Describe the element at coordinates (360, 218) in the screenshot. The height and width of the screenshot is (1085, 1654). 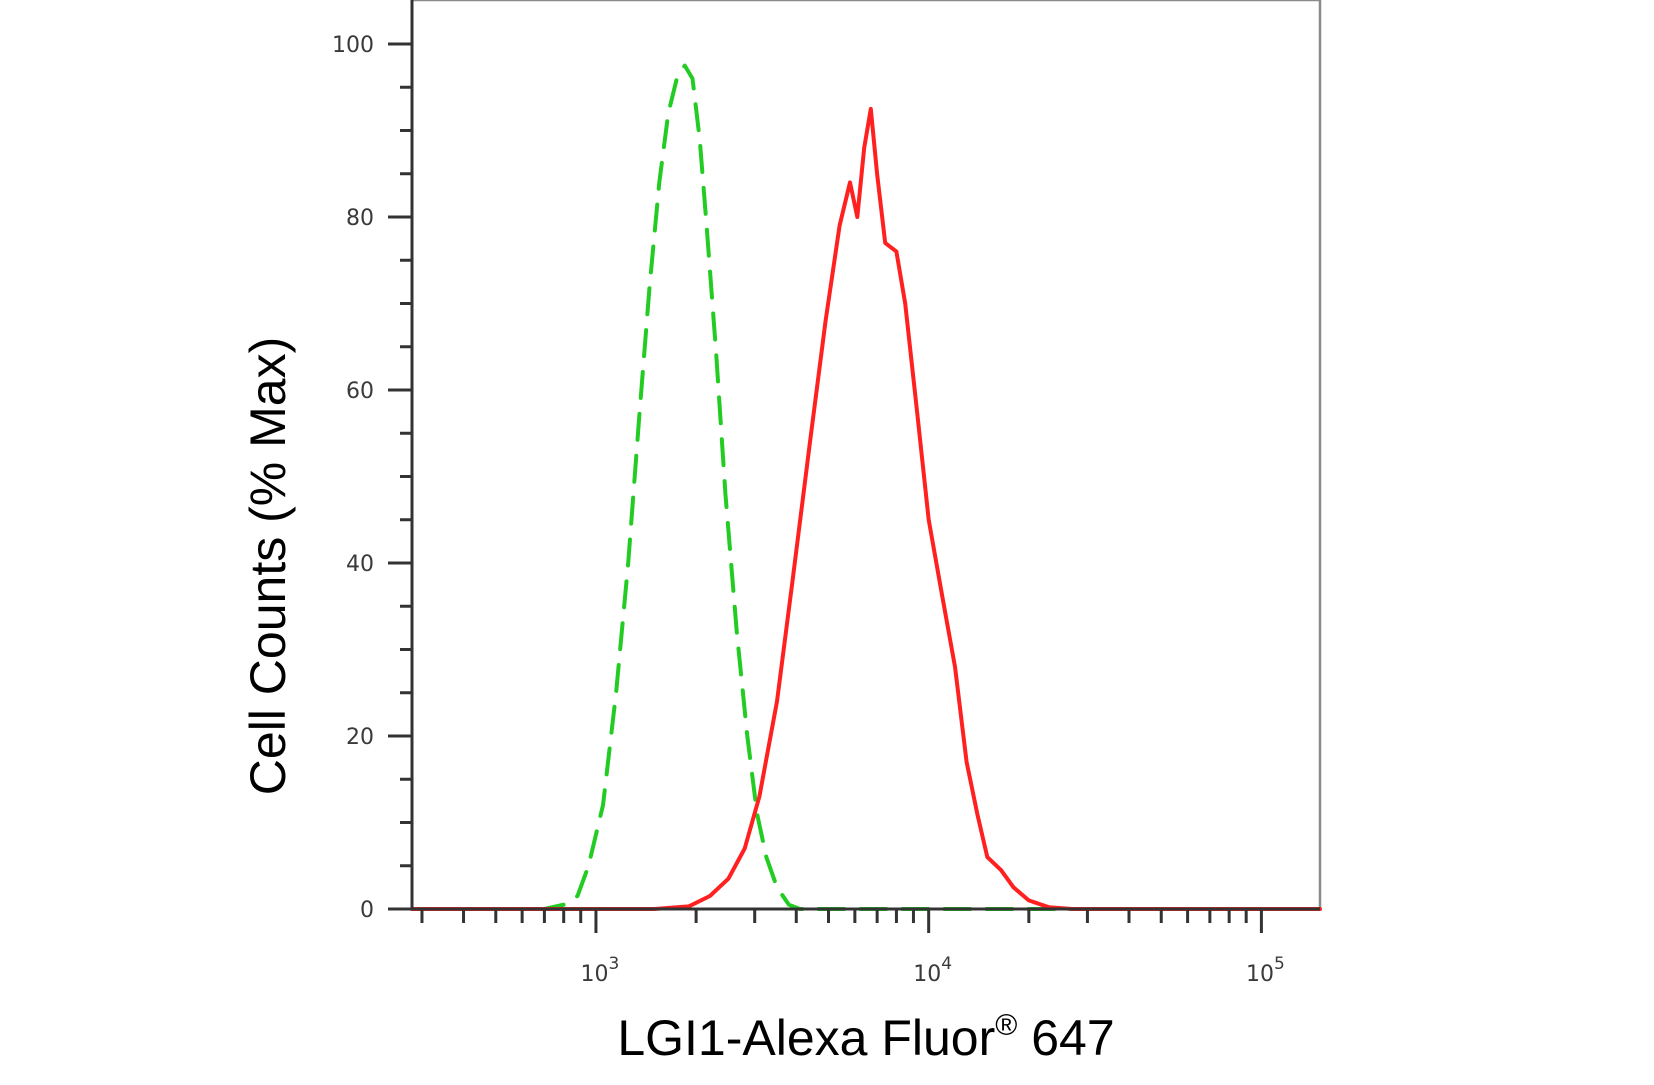
I see `y-tick-label: 80` at that location.